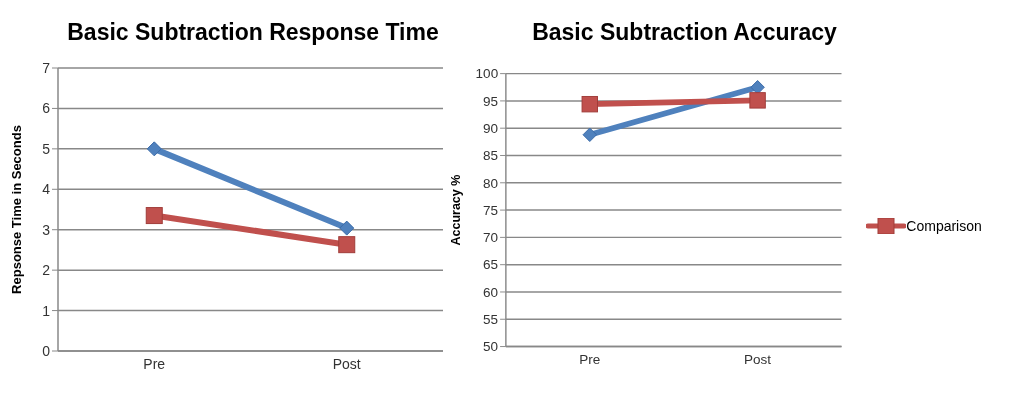 Image resolution: width=1019 pixels, height=402 pixels. I want to click on y-tick-label: 5, so click(46, 148).